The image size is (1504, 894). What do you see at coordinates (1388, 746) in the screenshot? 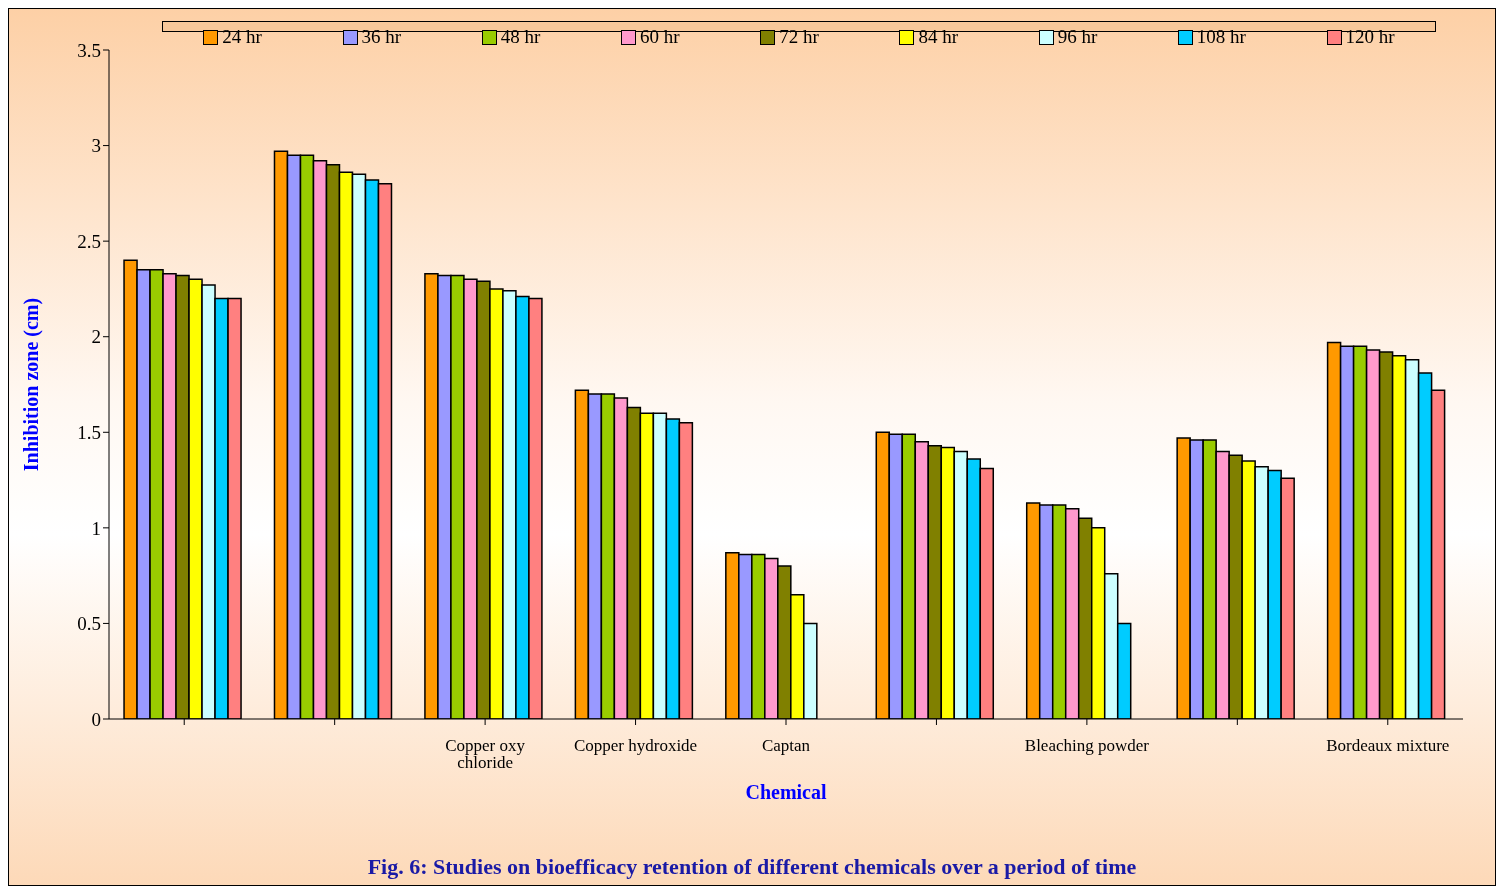
I see `x-tick-label: Bordeaux mixture` at bounding box center [1388, 746].